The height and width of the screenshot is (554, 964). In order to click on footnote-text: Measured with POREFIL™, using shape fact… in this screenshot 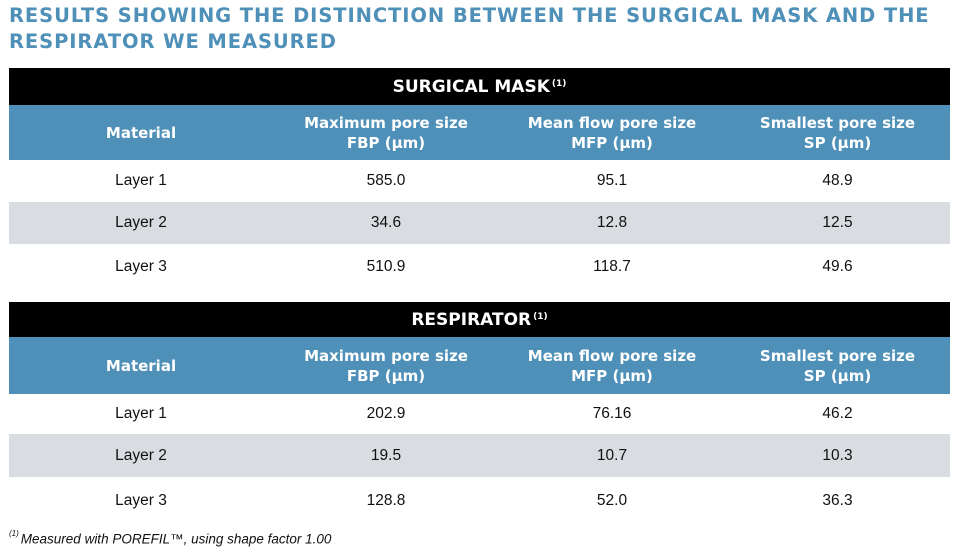, I will do `click(176, 539)`.